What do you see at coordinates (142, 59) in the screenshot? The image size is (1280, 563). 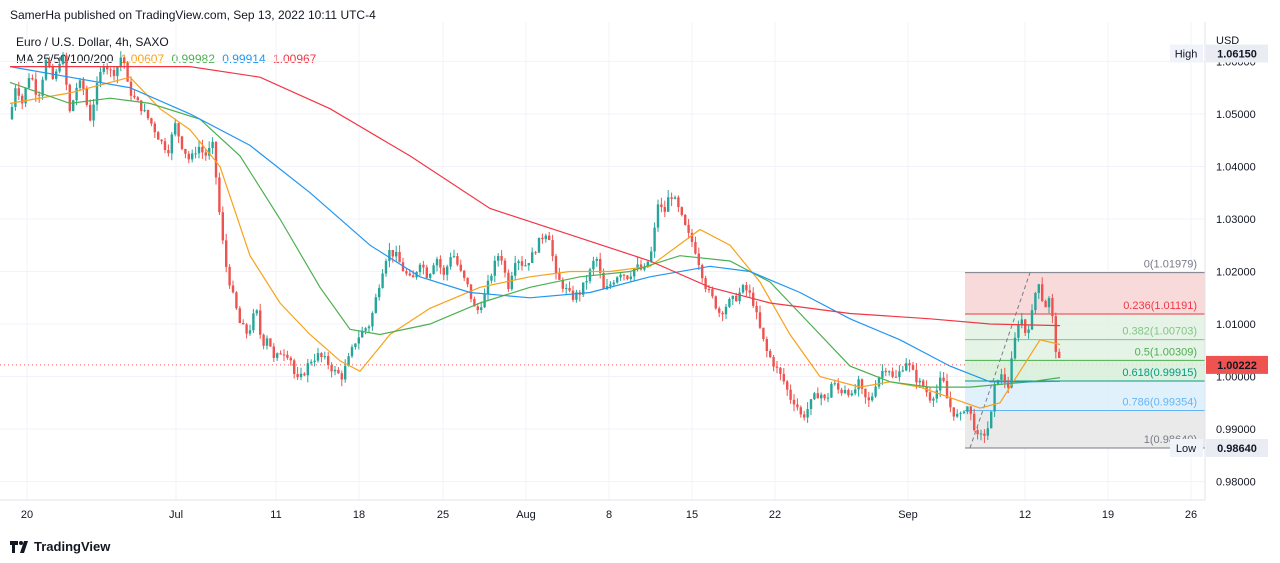 I see `ma25-value: 1.00607` at bounding box center [142, 59].